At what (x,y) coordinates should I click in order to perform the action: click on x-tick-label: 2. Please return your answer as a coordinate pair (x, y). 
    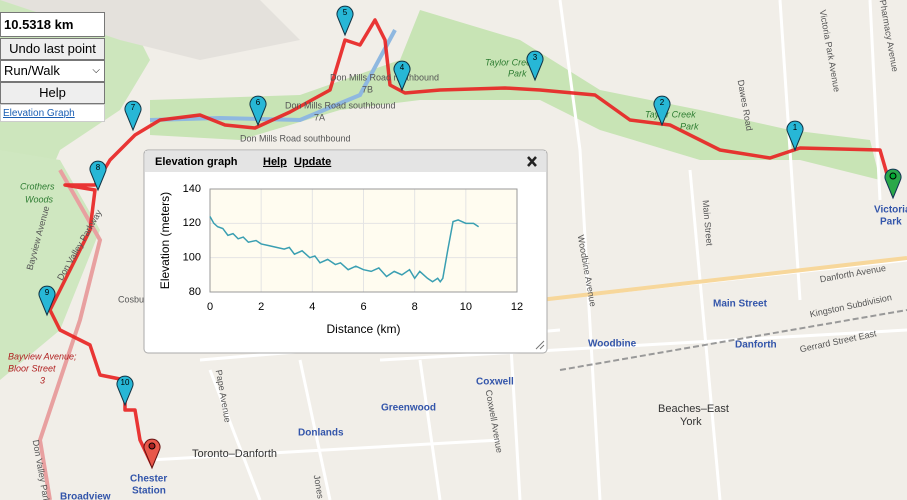
    Looking at the image, I should click on (261, 307).